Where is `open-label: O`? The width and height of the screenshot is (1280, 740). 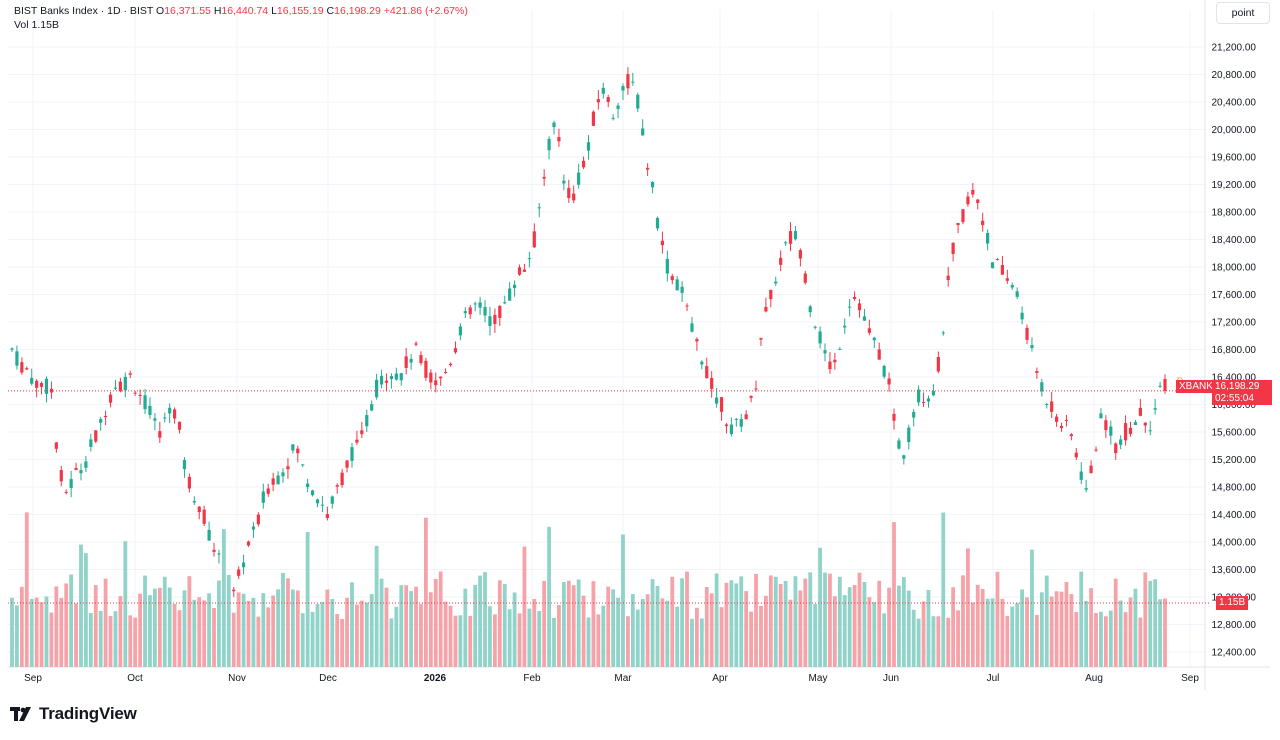 open-label: O is located at coordinates (160, 11).